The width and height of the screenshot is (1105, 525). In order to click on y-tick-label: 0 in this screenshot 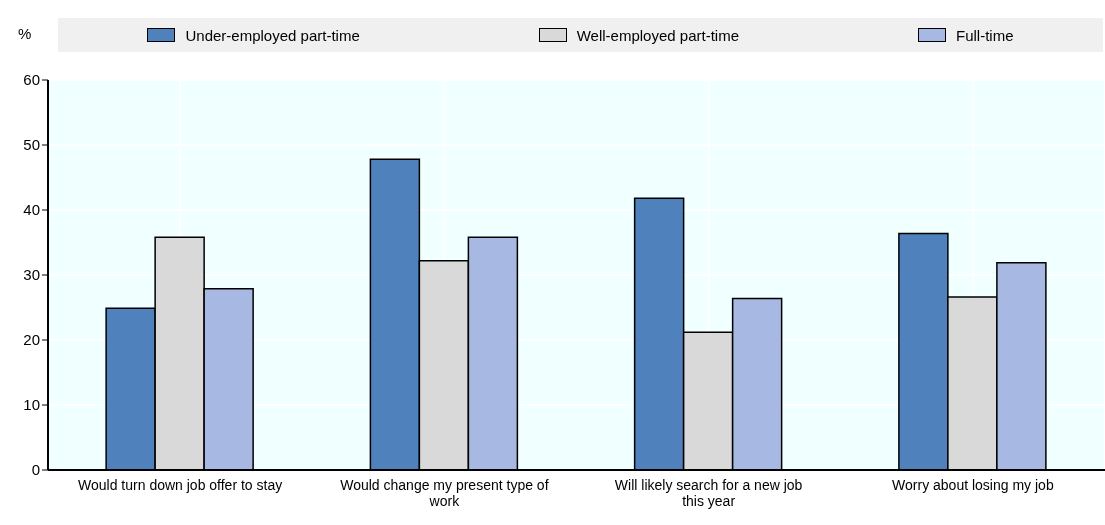, I will do `click(35, 470)`.